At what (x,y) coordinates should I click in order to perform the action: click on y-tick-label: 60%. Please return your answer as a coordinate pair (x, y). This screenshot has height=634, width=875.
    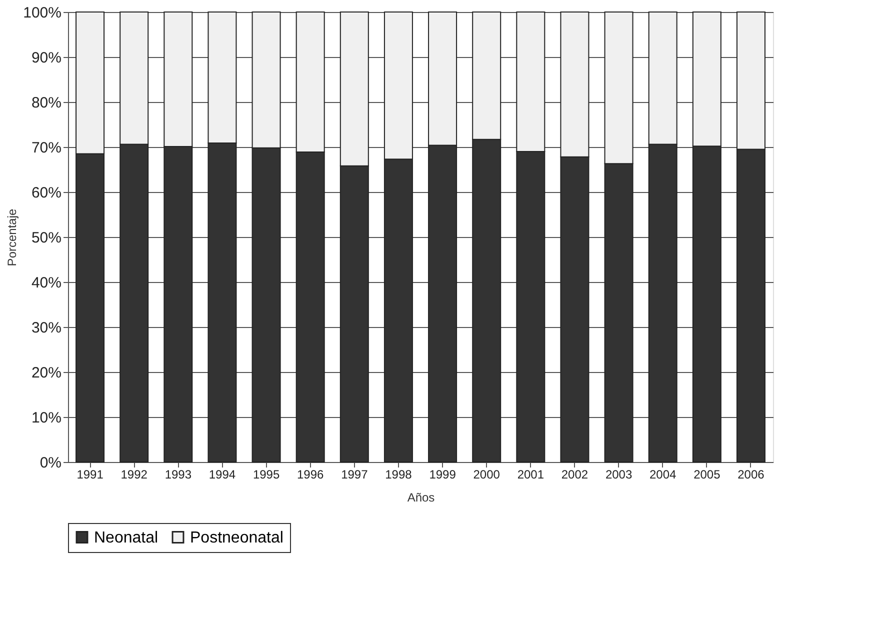
    Looking at the image, I should click on (46, 193).